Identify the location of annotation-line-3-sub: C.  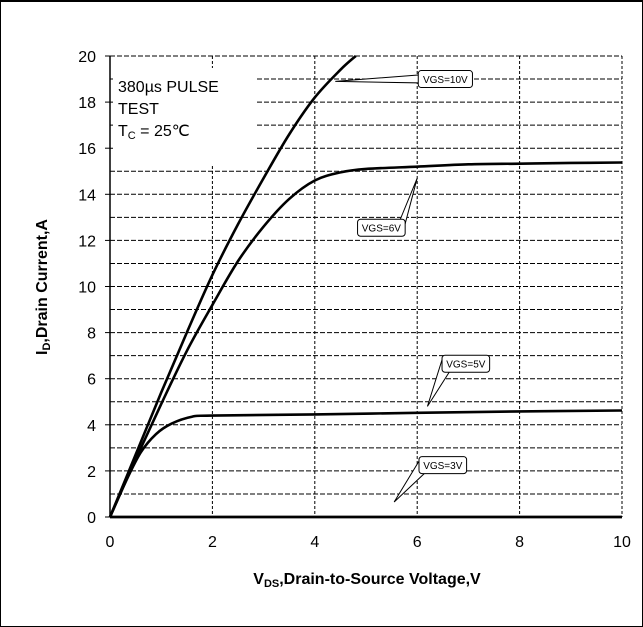
(132, 136).